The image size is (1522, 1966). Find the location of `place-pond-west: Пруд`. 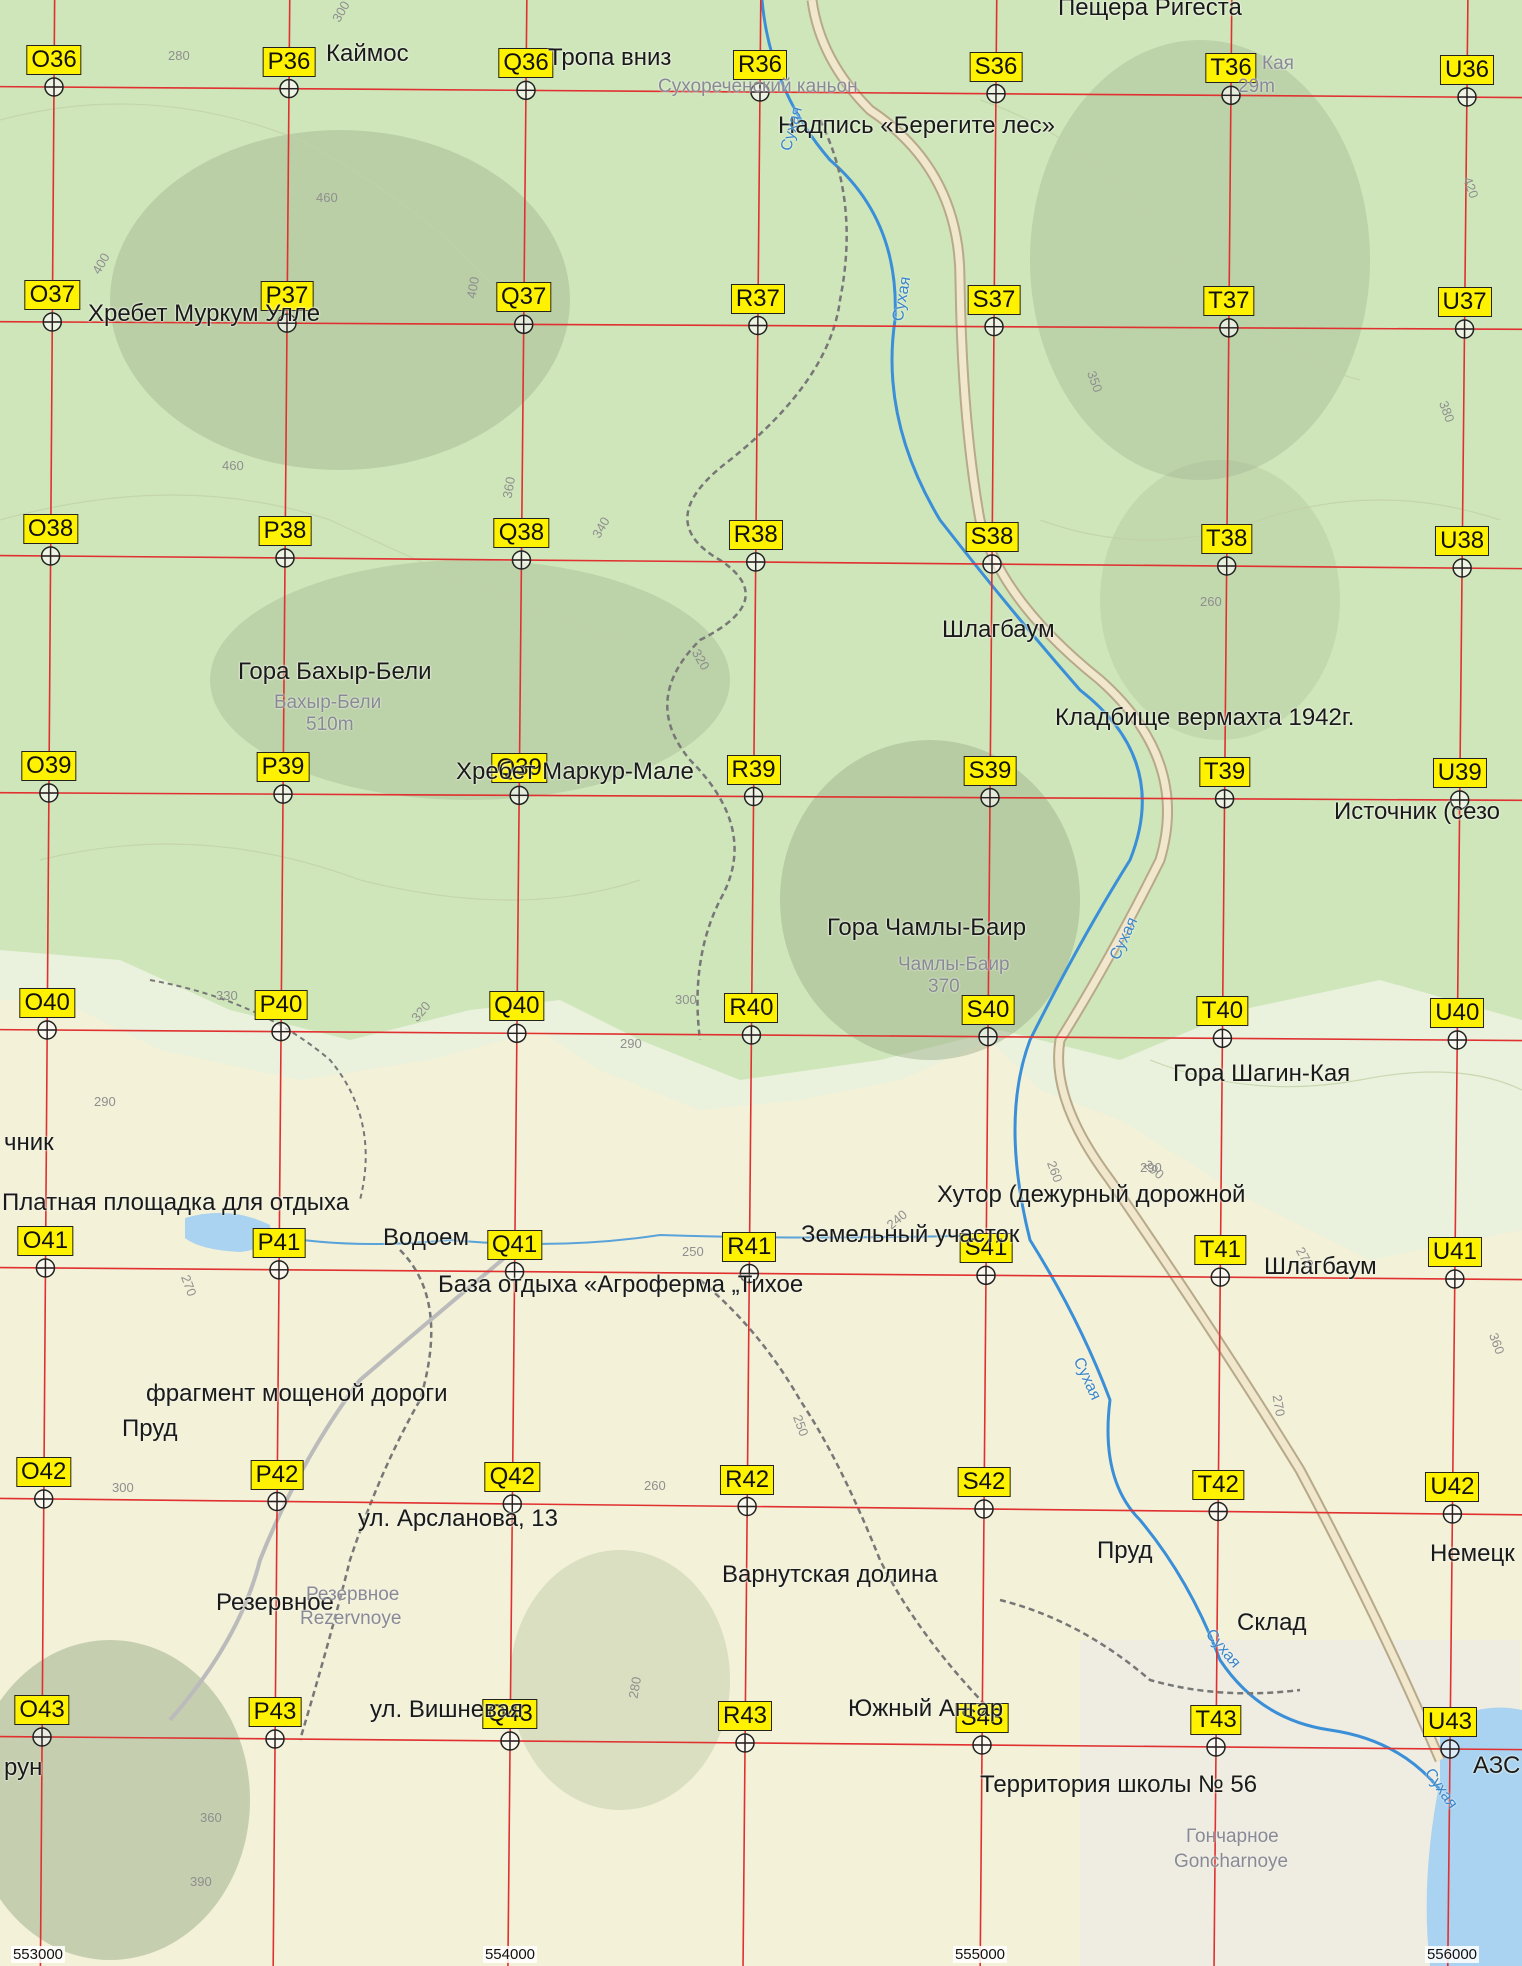

place-pond-west: Пруд is located at coordinates (150, 1428).